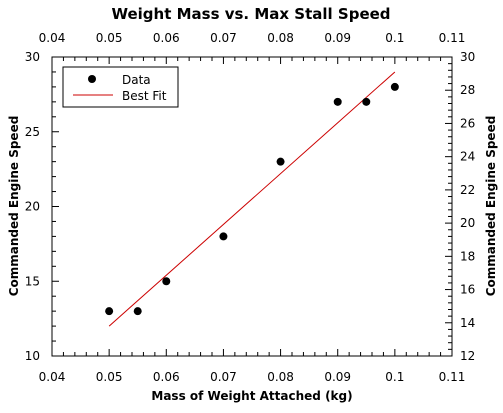 This screenshot has height=413, width=503. Describe the element at coordinates (467, 57) in the screenshot. I see `y-tick-label-right: 30` at that location.